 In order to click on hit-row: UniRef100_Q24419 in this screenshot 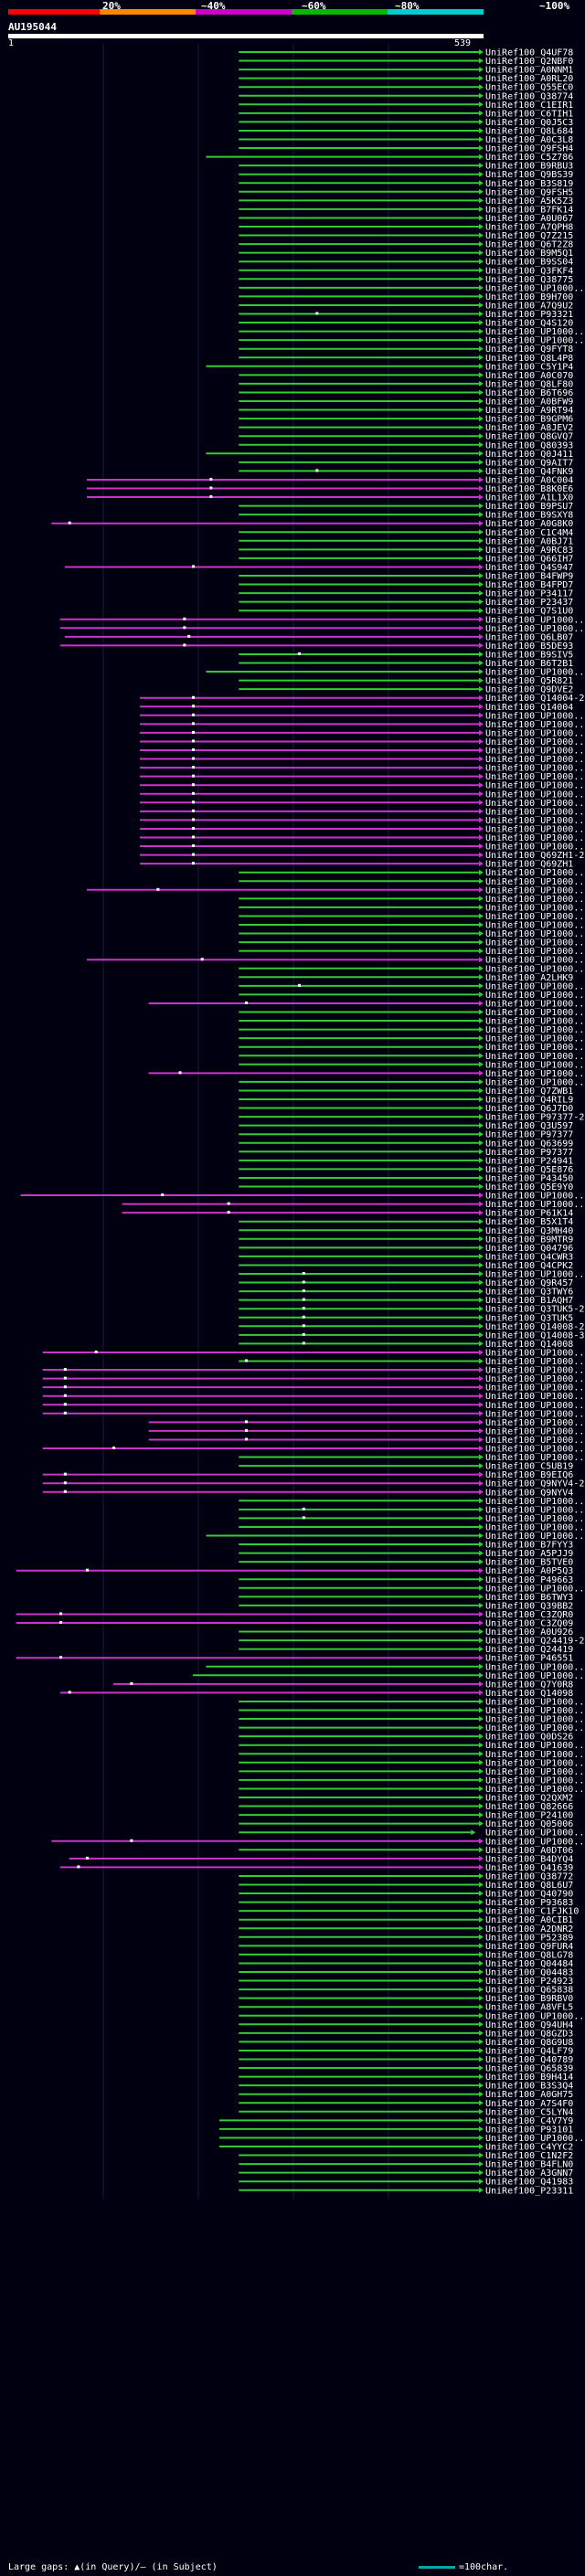, I will do `click(406, 1650)`.